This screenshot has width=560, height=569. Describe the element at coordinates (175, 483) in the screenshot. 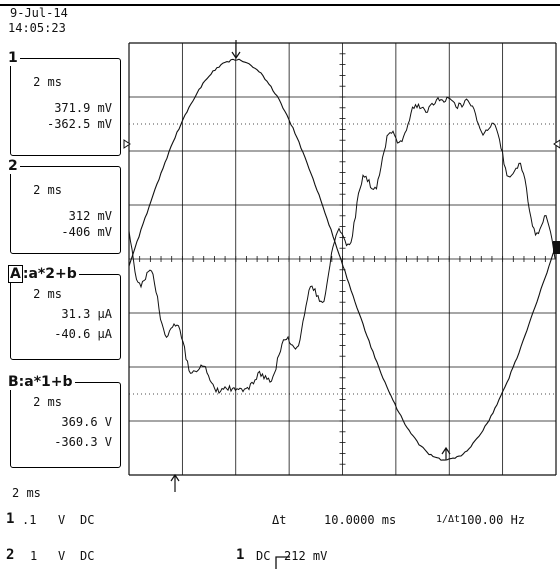

I see `trigger-position-icon` at that location.